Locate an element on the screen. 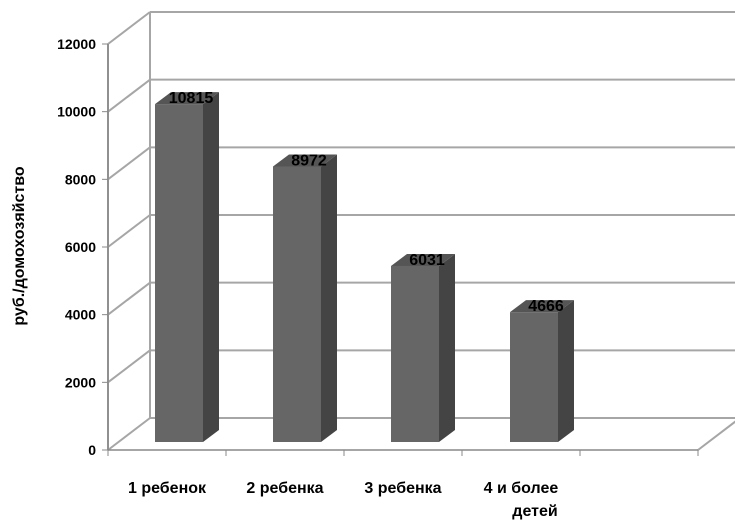 Image resolution: width=735 pixels, height=522 pixels. x-tick-label-line: 1 ребенок is located at coordinates (167, 488).